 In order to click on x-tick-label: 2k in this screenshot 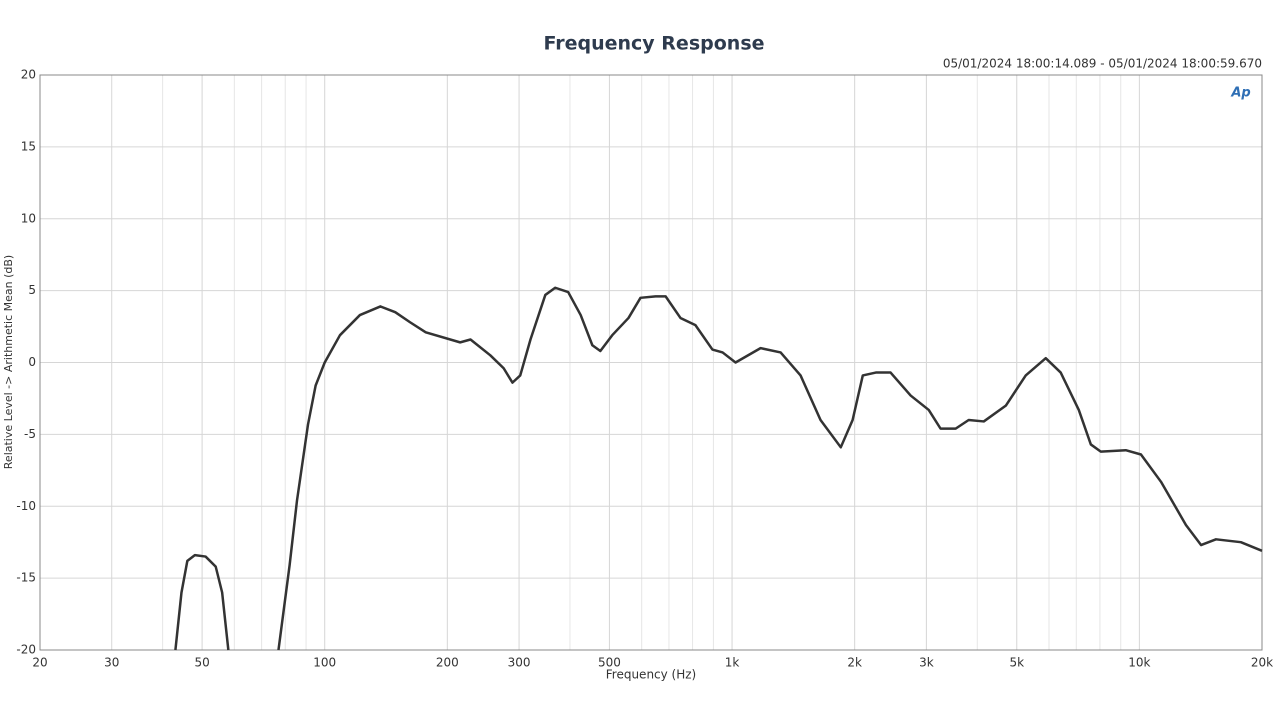, I will do `click(854, 663)`.